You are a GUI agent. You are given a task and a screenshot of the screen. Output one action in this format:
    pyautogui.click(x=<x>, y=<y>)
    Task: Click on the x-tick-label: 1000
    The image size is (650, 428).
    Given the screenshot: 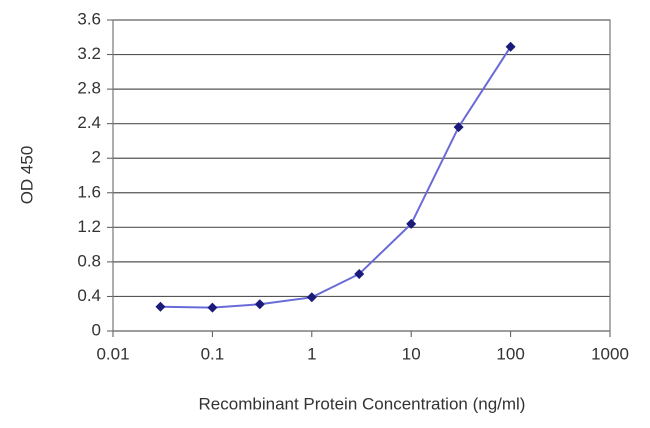 What is the action you would take?
    pyautogui.click(x=610, y=353)
    